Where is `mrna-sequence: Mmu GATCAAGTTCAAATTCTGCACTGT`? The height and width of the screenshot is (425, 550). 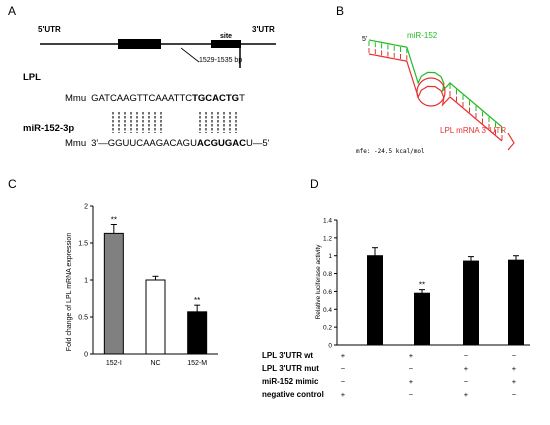 mrna-sequence: Mmu GATCAAGTTCAAATTCTGCACTGT is located at coordinates (155, 98).